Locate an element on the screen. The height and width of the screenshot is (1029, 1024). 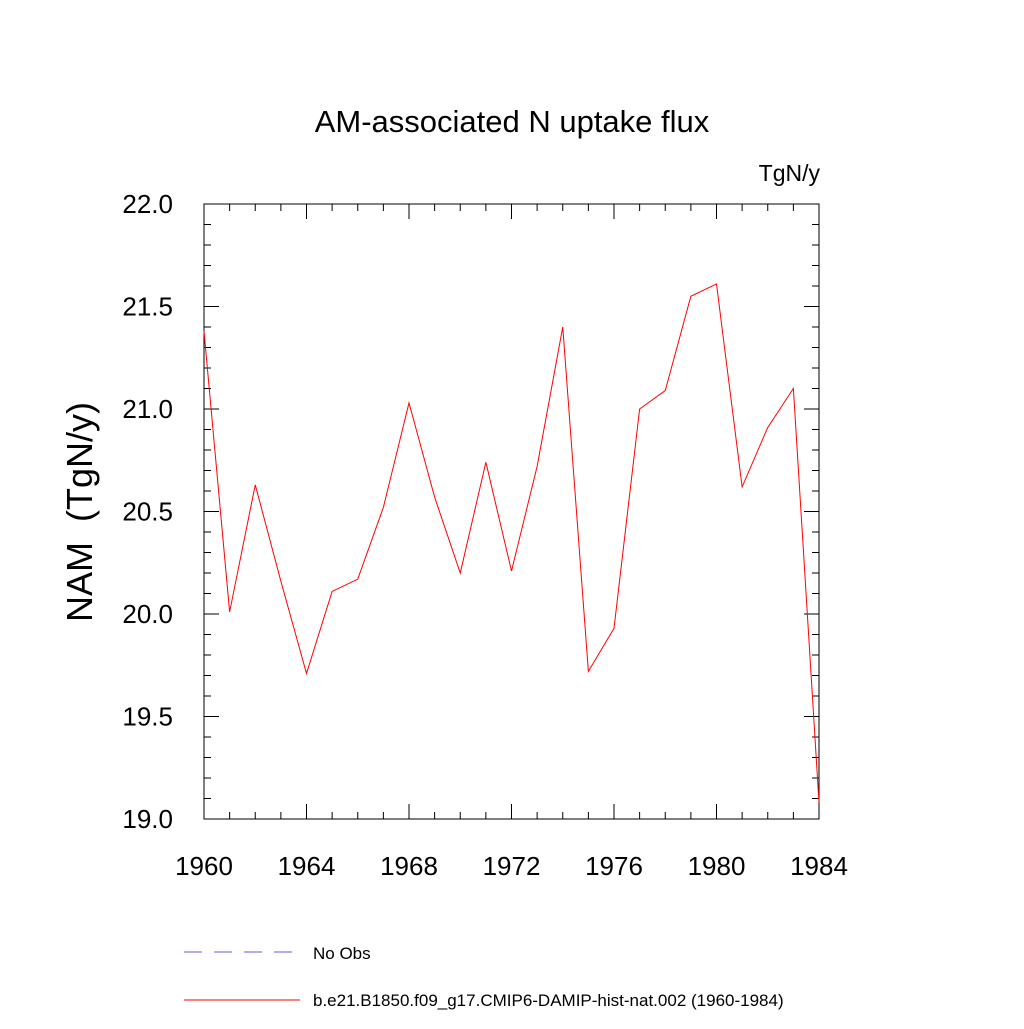
y-axis-label: NAM (TgN/y) is located at coordinates (79, 512).